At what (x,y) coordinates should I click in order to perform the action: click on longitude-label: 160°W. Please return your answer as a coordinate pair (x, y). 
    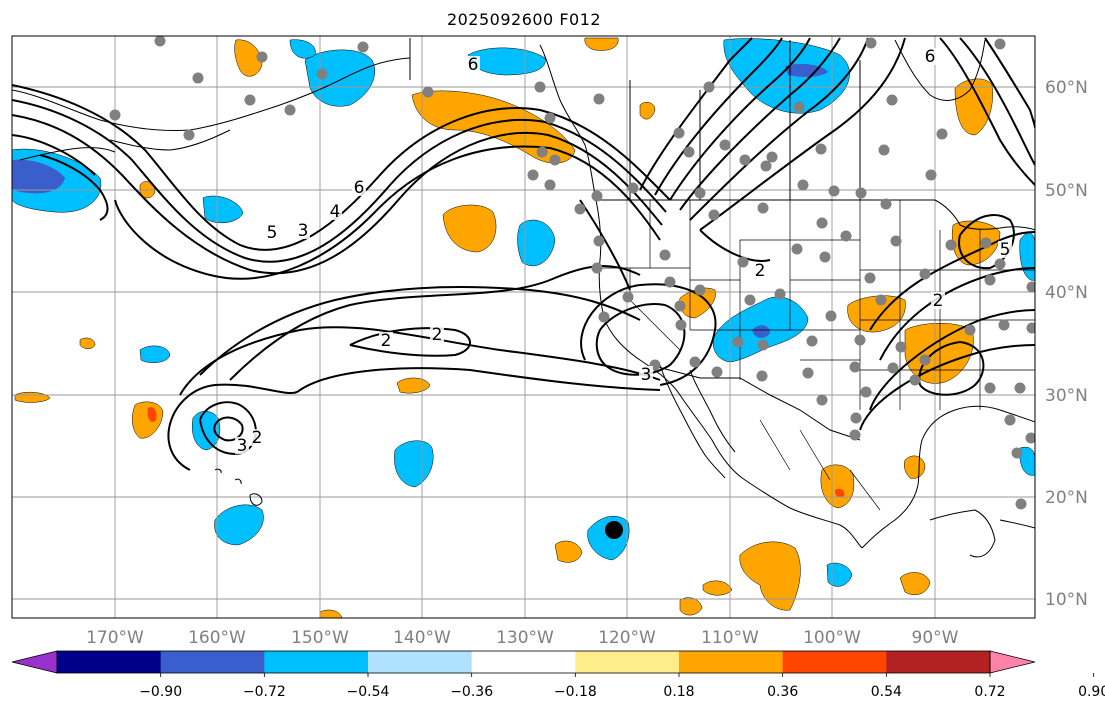
    Looking at the image, I should click on (217, 638).